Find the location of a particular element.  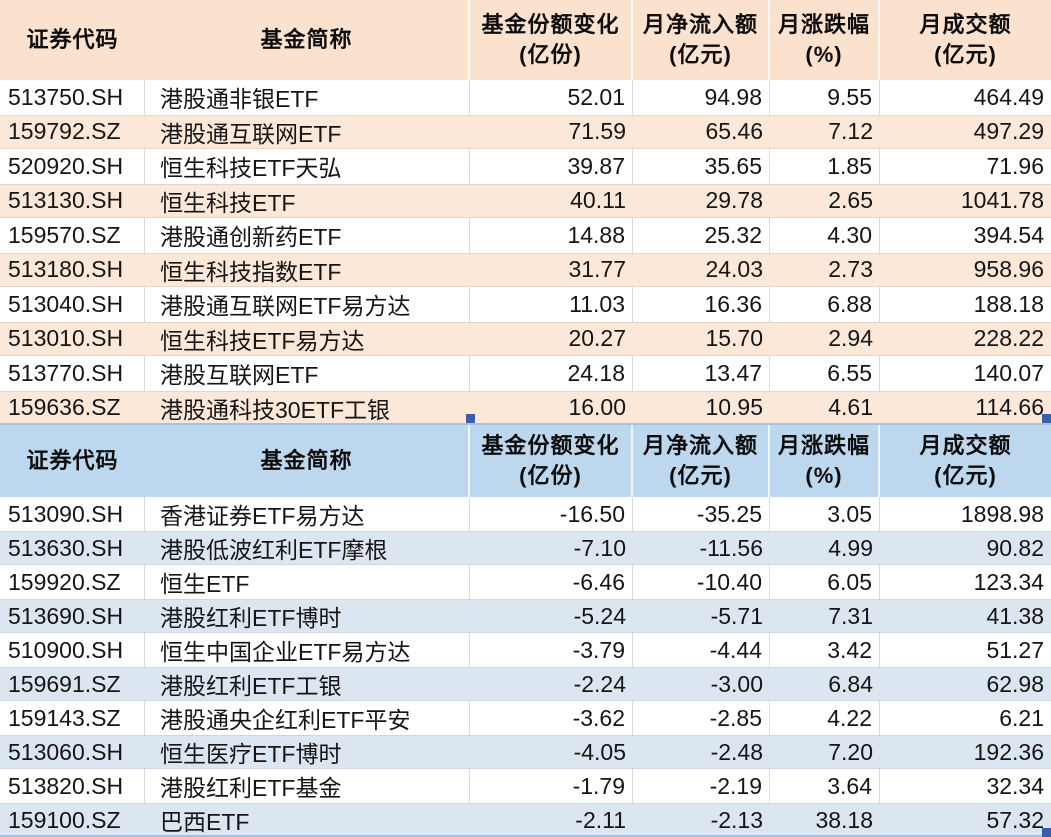

cell-share-change: 39.87 is located at coordinates (551, 166).